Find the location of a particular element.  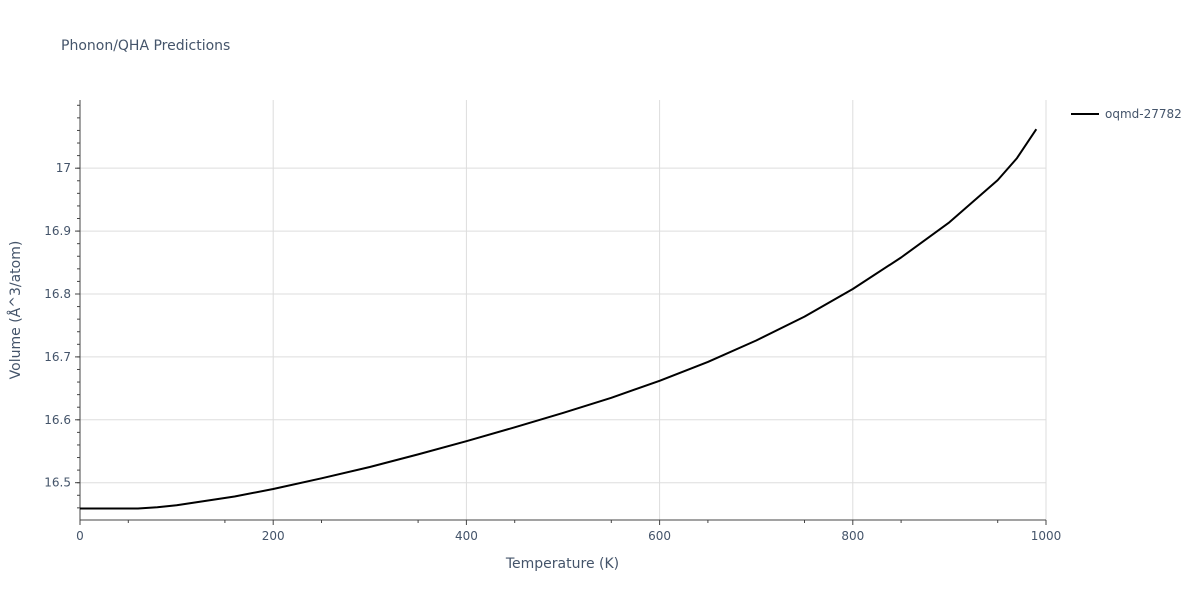

x-tick-label: 600 is located at coordinates (659, 536).